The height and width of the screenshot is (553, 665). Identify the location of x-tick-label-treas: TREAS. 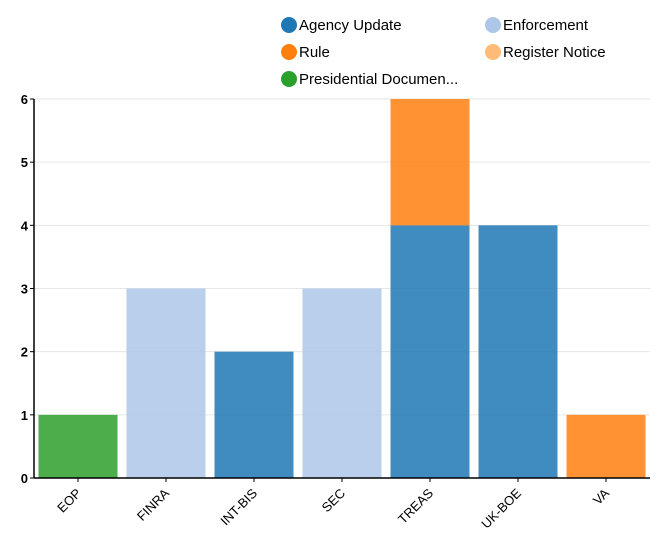
(415, 505).